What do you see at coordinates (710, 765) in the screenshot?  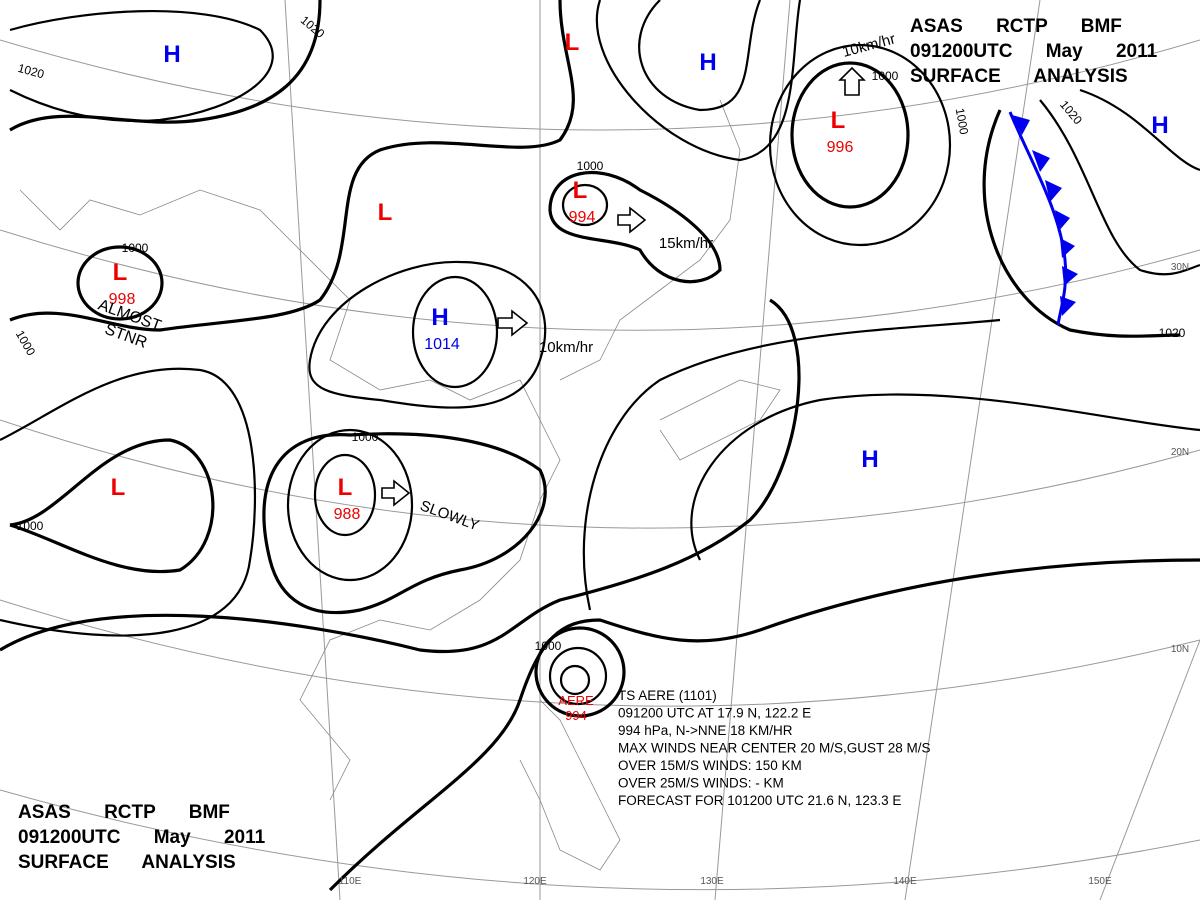 I see `typhoon-info: OVER 15M/S WINDS: 150 KM` at bounding box center [710, 765].